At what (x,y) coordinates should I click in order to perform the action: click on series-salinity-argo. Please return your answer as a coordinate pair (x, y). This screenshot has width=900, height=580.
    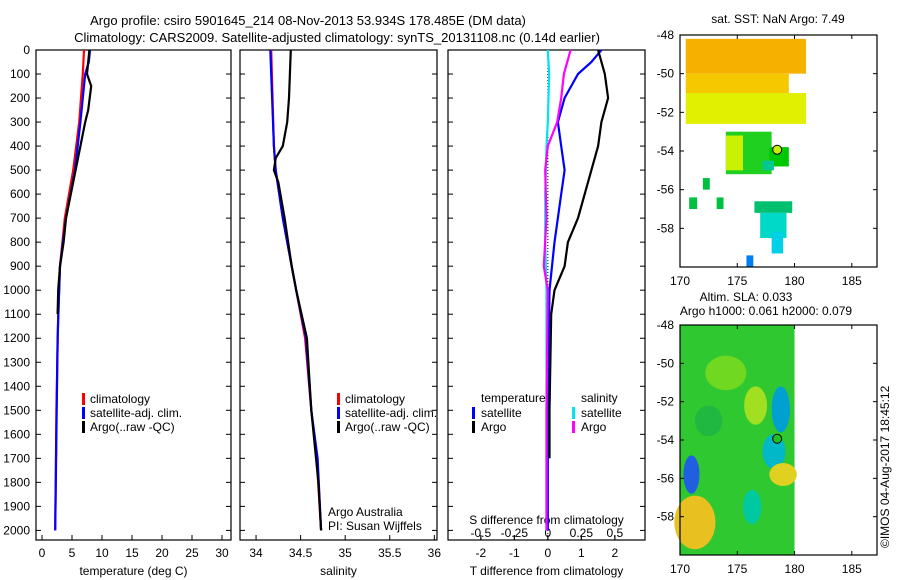
    Looking at the image, I should click on (557, 290).